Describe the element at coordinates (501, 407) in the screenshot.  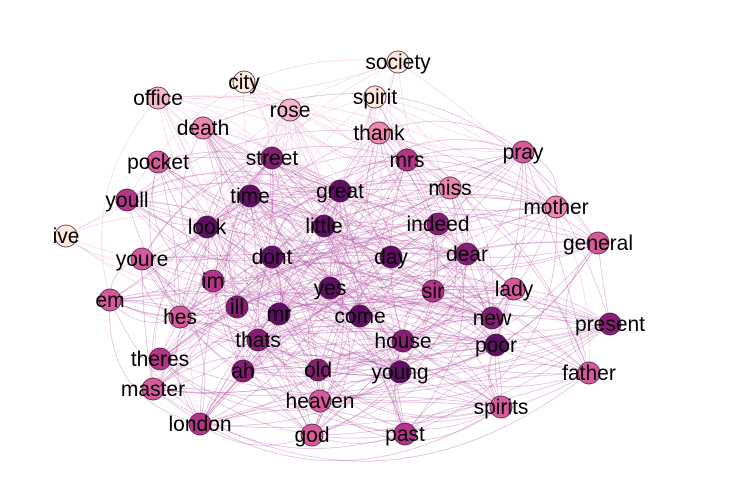
I see `node-label-spirits: spirits` at that location.